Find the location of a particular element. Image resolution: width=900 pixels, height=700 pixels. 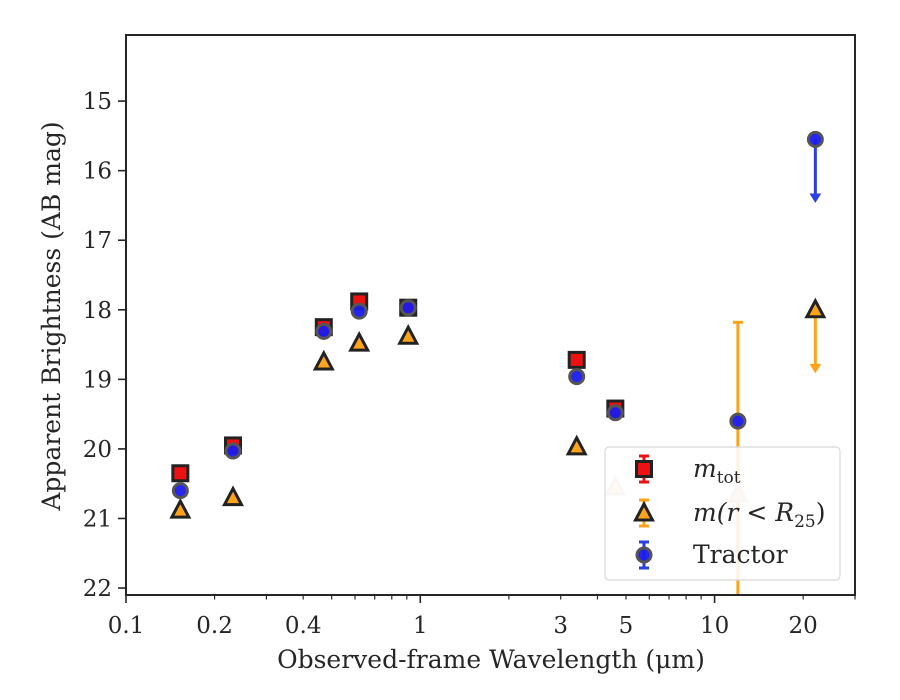

legend-label-main: m is located at coordinates (705, 468).